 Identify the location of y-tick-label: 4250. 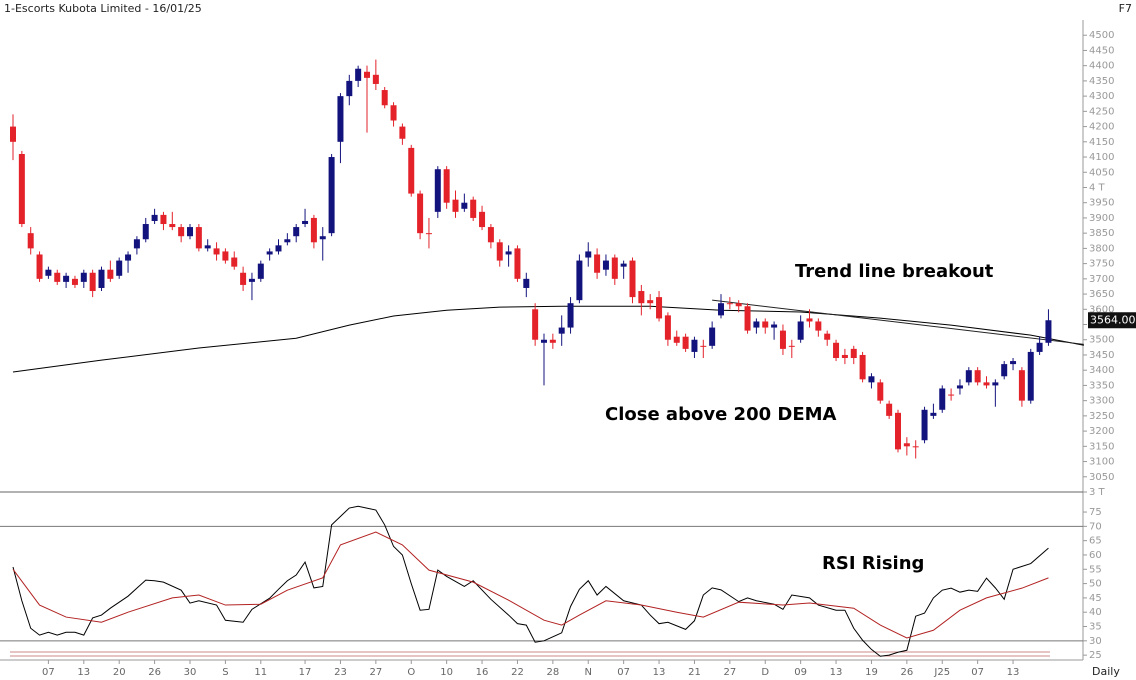
(1101, 111).